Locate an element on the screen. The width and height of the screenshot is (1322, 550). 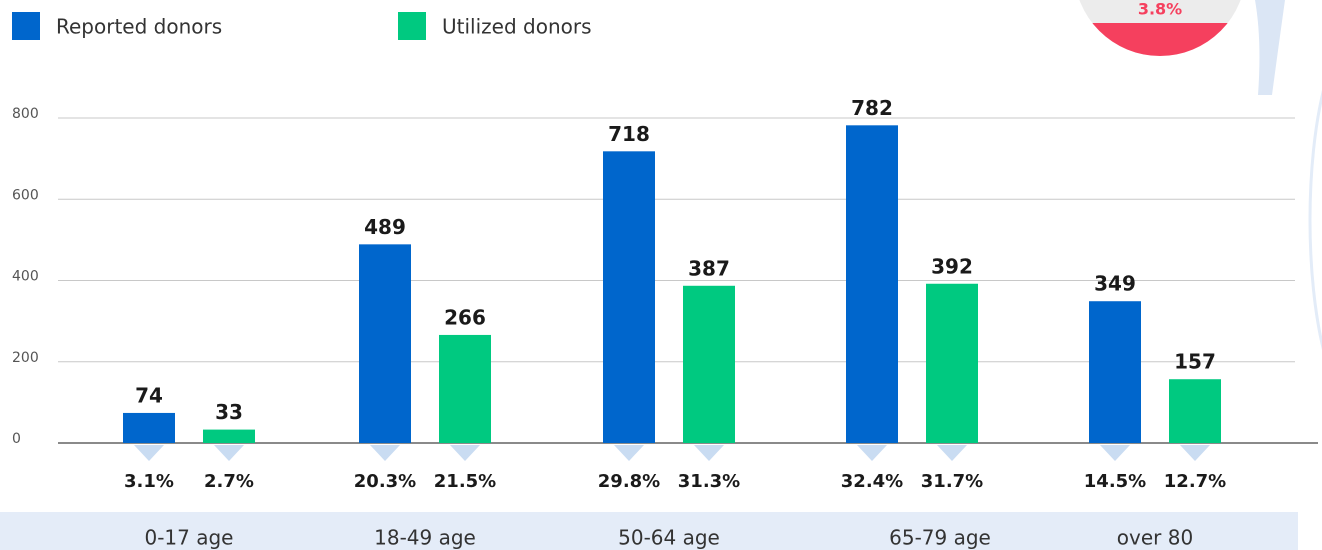
share-label: 3.1% is located at coordinates (149, 481).